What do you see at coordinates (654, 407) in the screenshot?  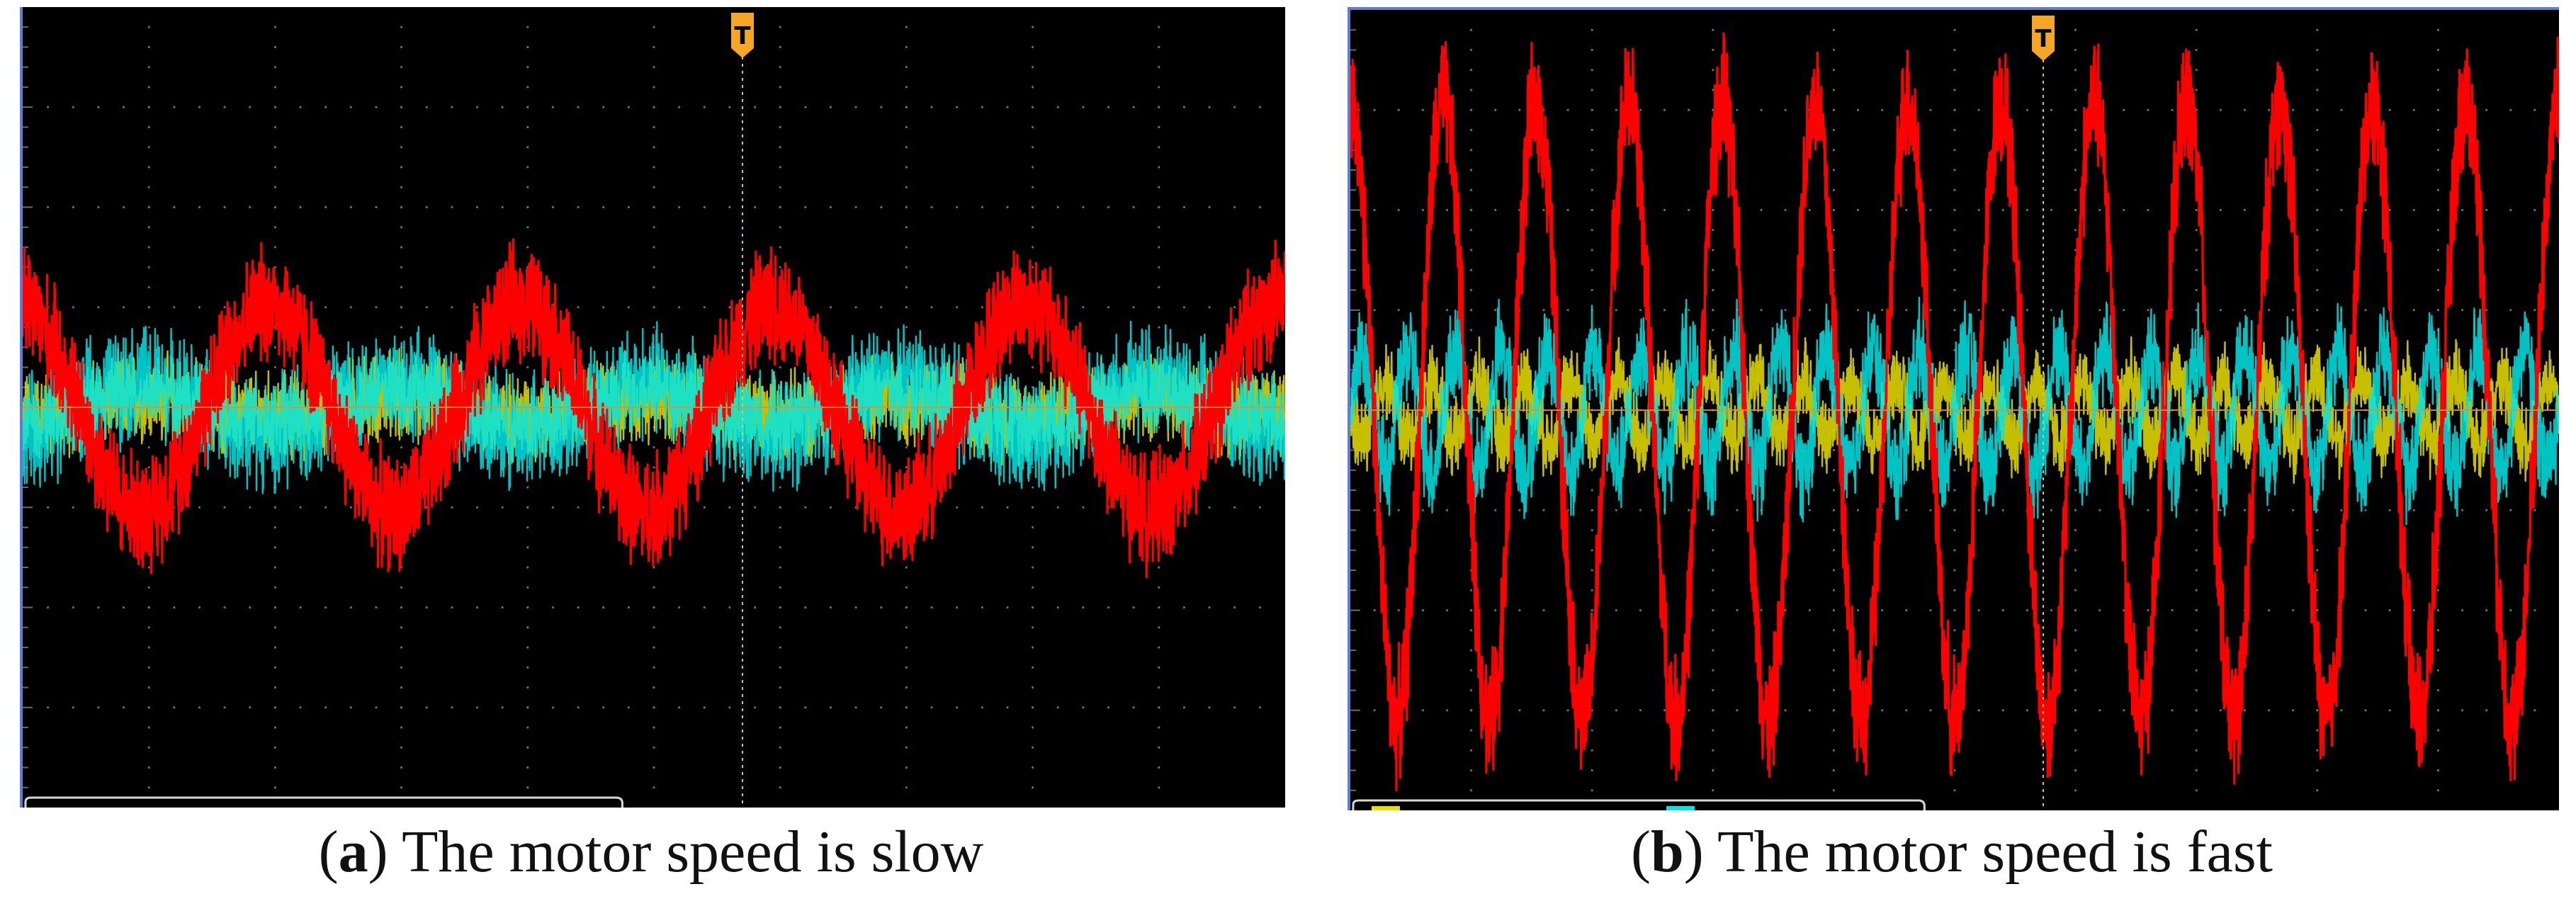 I see `waveform-trace` at bounding box center [654, 407].